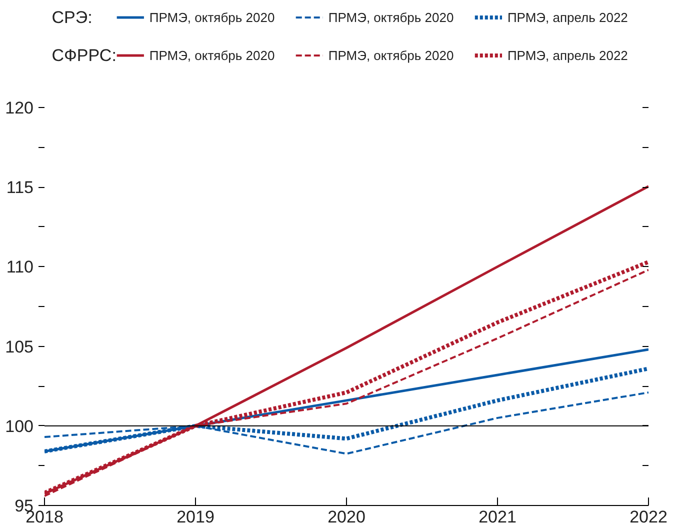 The image size is (673, 527). Describe the element at coordinates (19, 426) in the screenshot. I see `y-tick-label: 100` at that location.